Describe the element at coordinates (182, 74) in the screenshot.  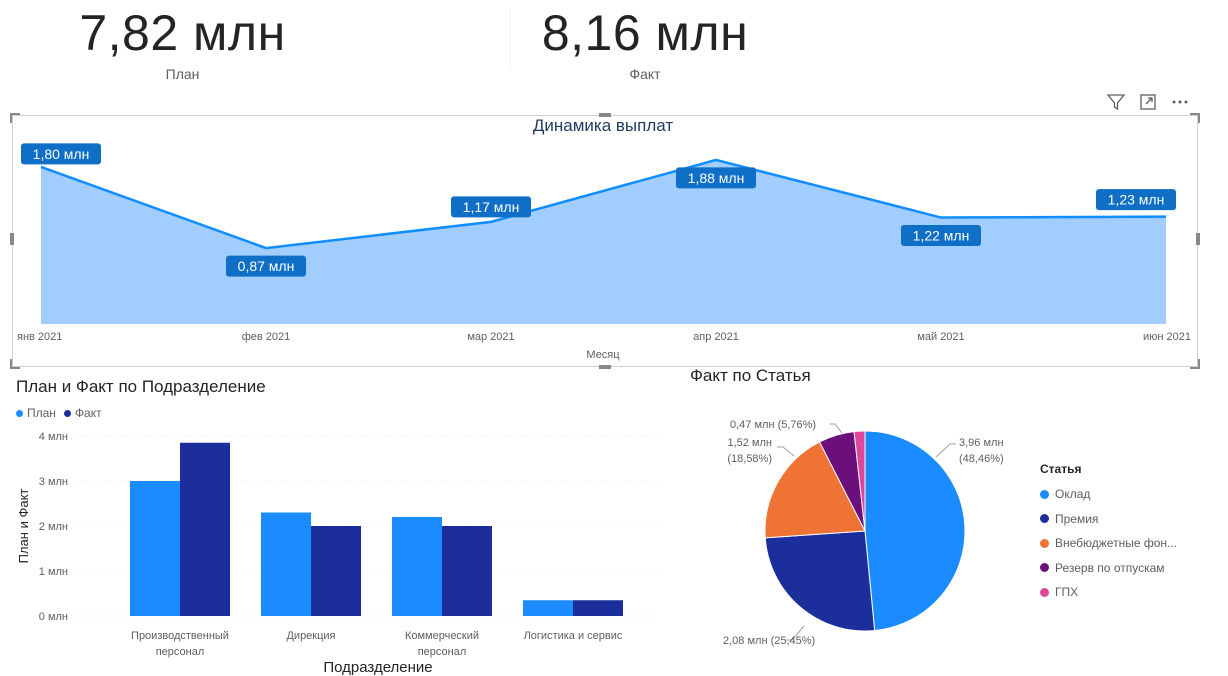
I see `kpi-label-plan: План` at that location.